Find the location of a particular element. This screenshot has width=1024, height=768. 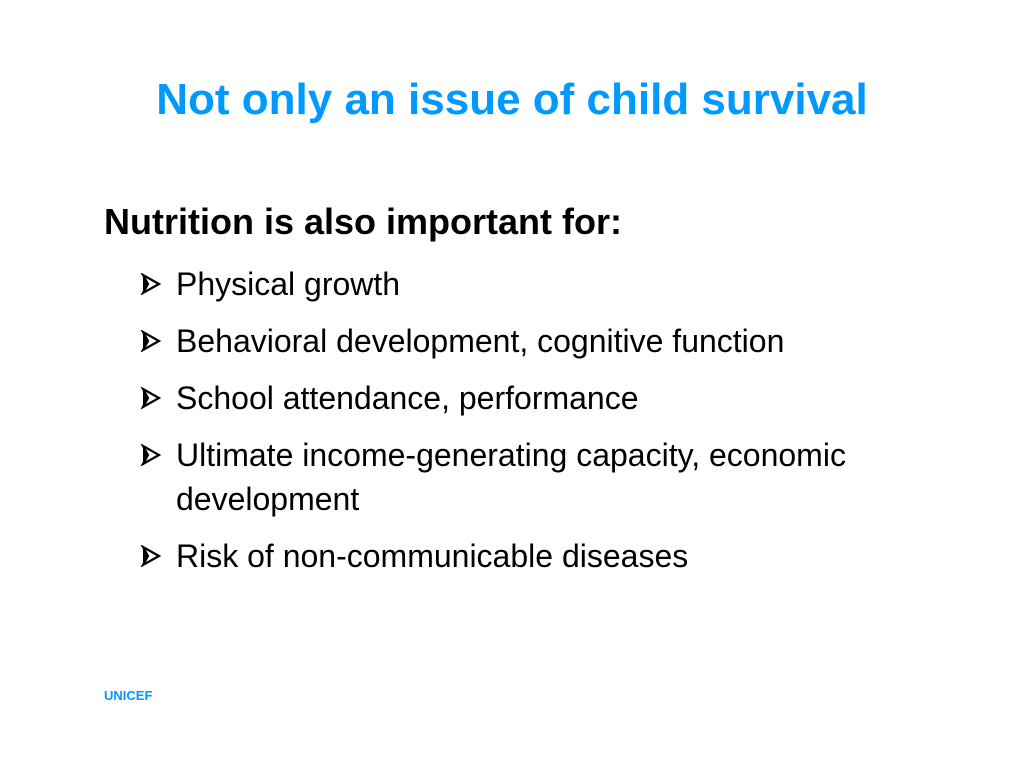

footer-label: UNICEF is located at coordinates (128, 695).